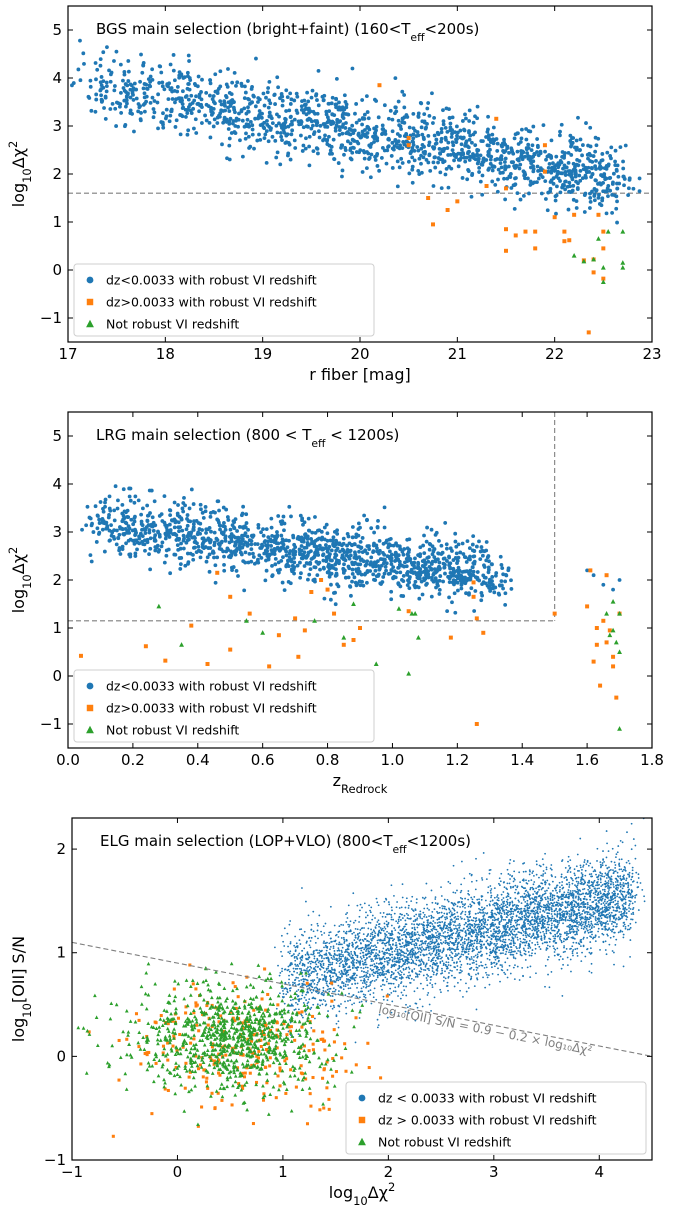  I want to click on x-tick-label: 1.0, so click(393, 760).